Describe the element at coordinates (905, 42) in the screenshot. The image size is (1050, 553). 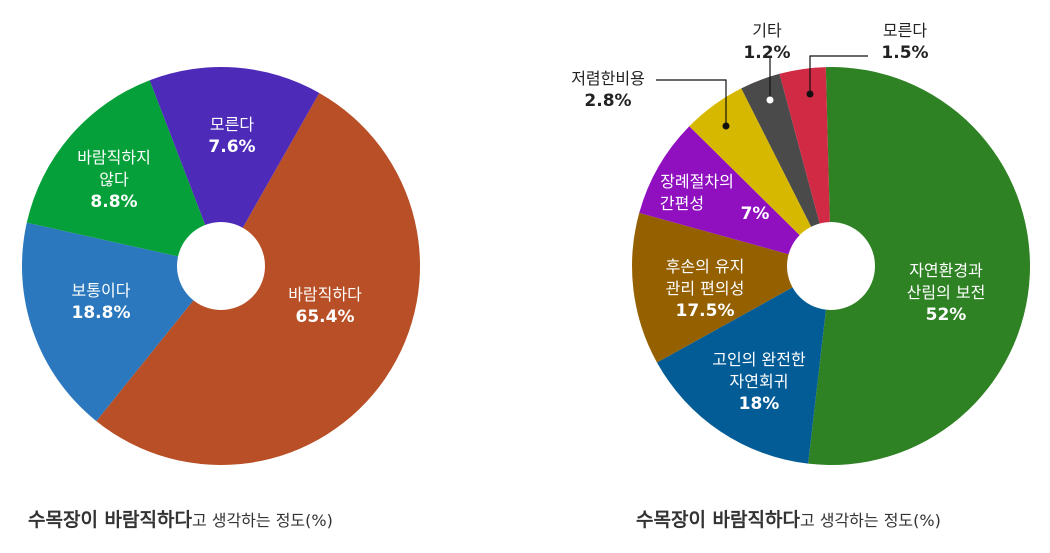
I see `label-right-6: 모른다 1.5%` at that location.